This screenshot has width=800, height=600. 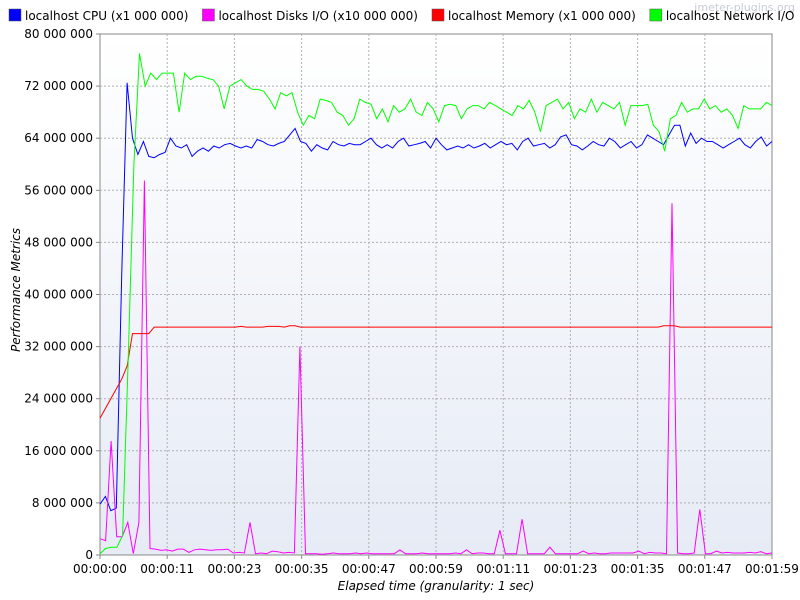 I want to click on legend-label: localhost Memory (x1 000 000), so click(x=542, y=16).